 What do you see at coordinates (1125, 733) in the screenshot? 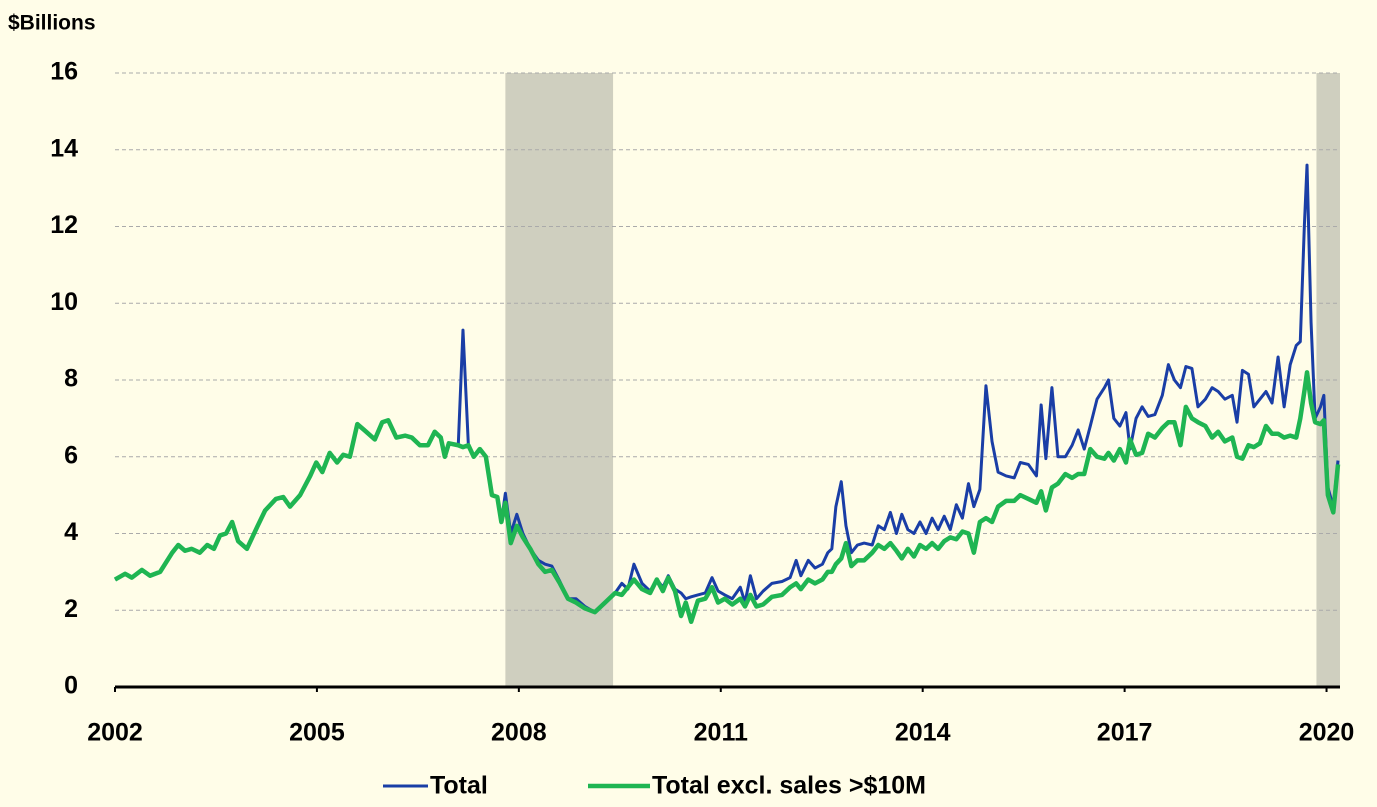
I see `x-tick-label: 2017` at bounding box center [1125, 733].